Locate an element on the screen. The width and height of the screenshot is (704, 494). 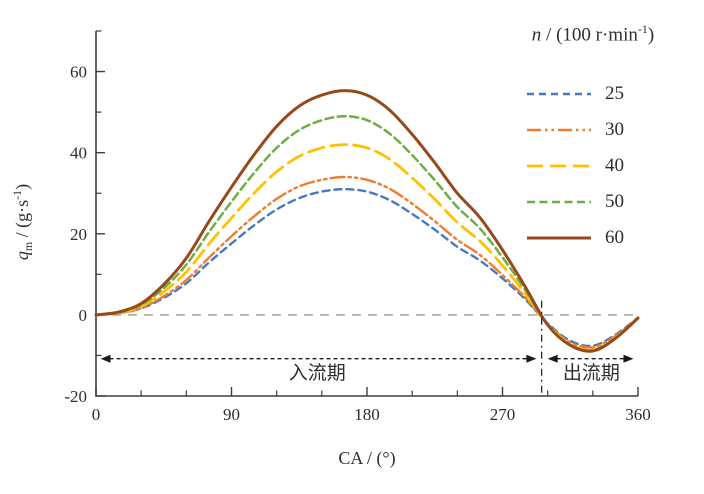
legend-item: 25 is located at coordinates (593, 94).